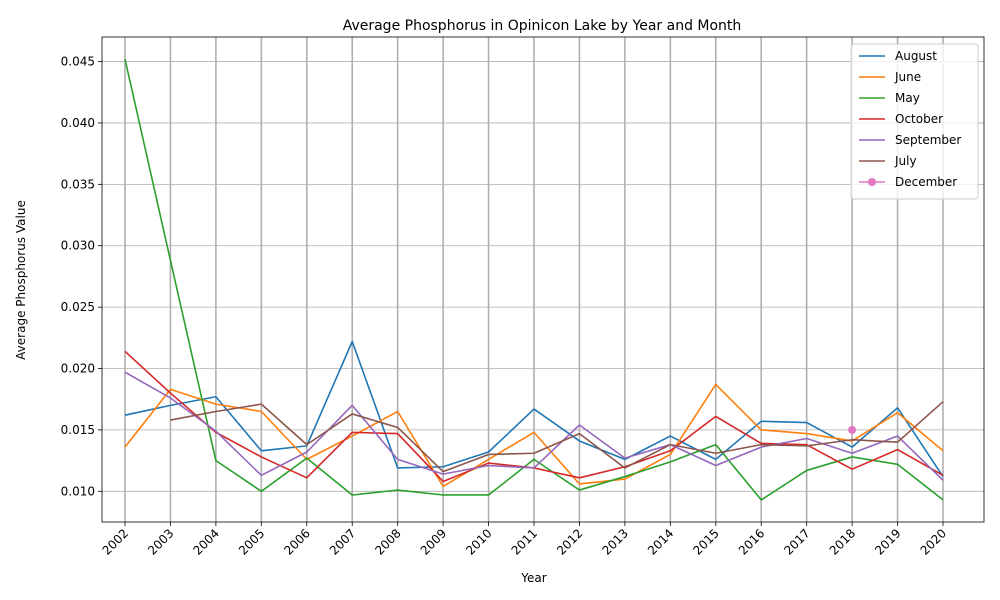  What do you see at coordinates (872, 182) in the screenshot?
I see `legend-marker-december` at bounding box center [872, 182].